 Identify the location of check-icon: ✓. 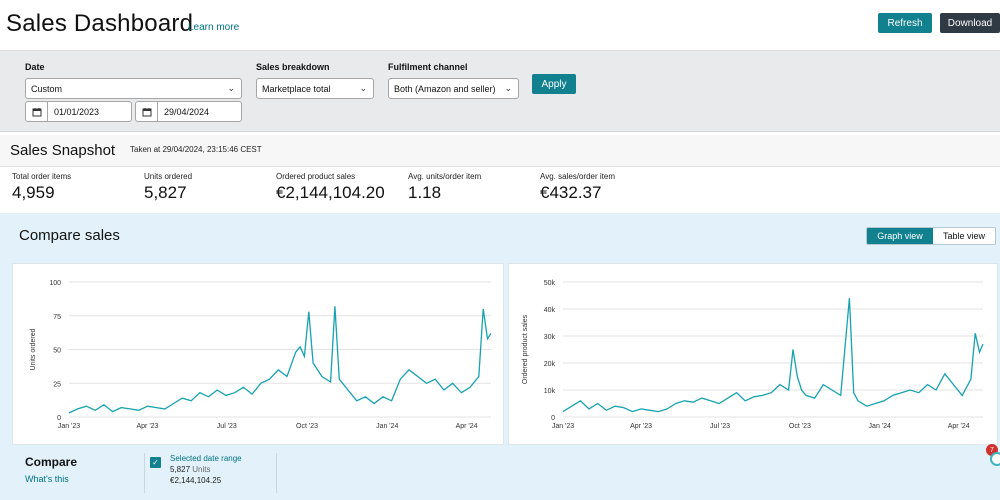
(155, 462).